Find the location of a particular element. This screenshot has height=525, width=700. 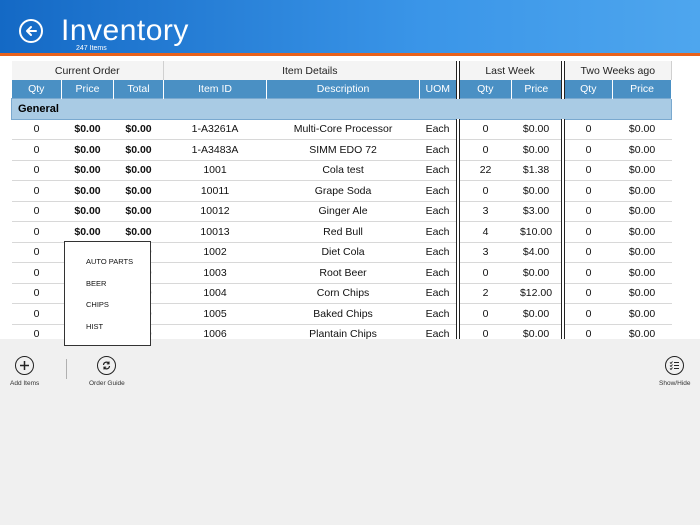

col-price: Price is located at coordinates (87, 89).